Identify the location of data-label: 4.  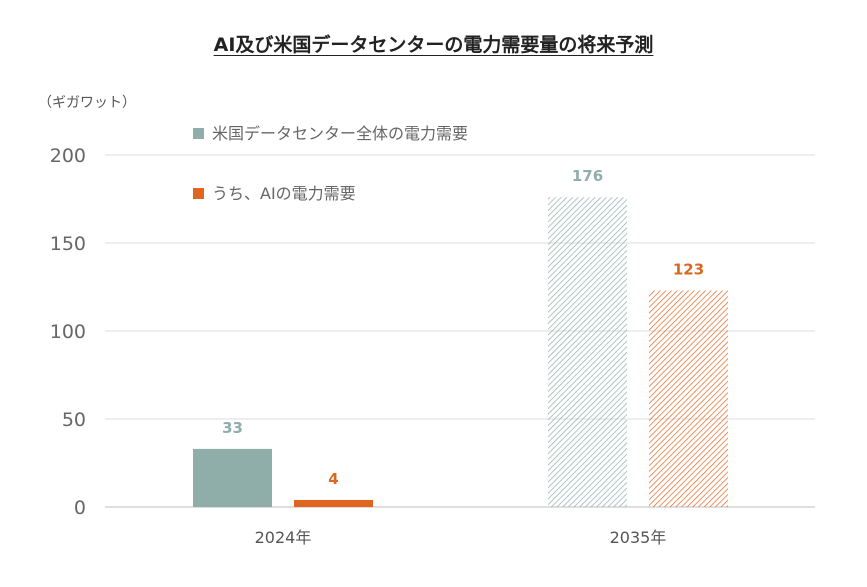
(333, 479).